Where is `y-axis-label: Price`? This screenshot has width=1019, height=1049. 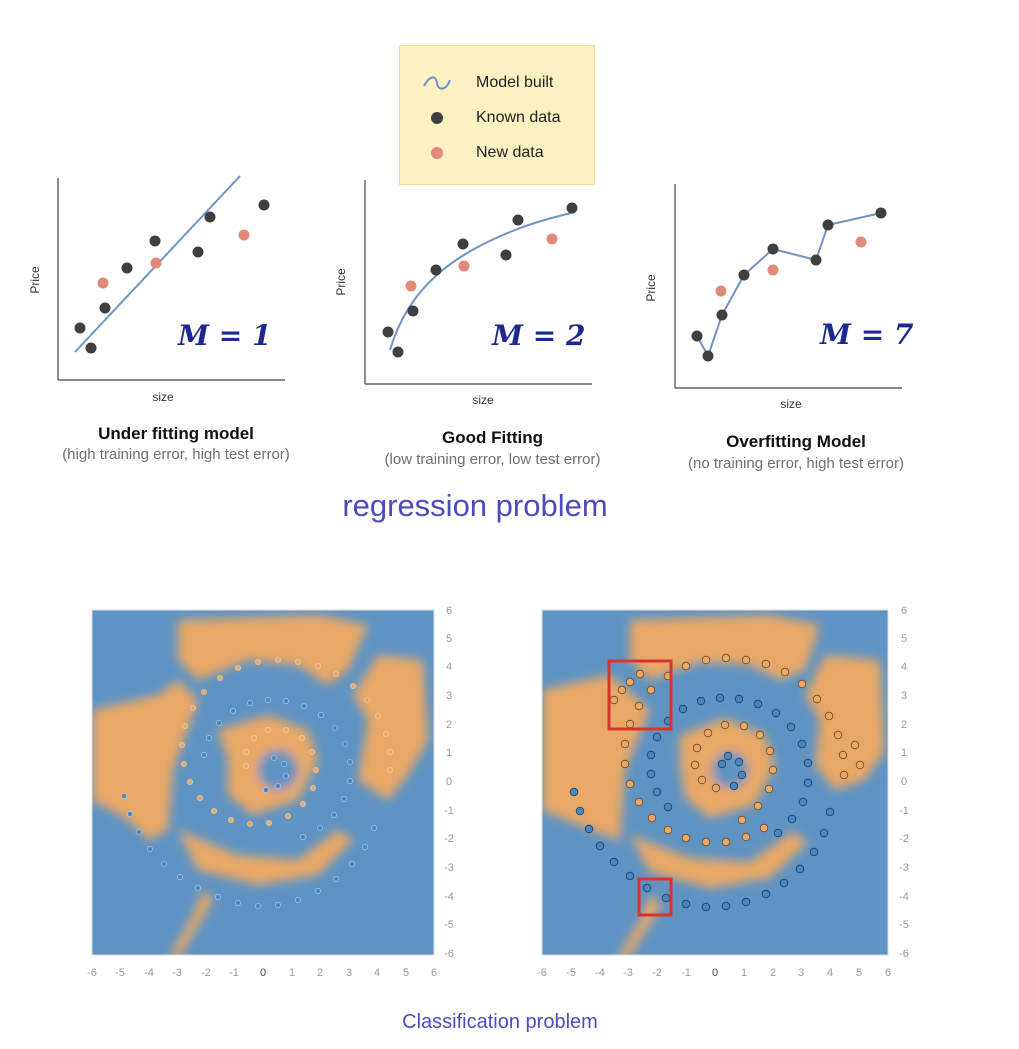
y-axis-label: Price is located at coordinates (341, 282).